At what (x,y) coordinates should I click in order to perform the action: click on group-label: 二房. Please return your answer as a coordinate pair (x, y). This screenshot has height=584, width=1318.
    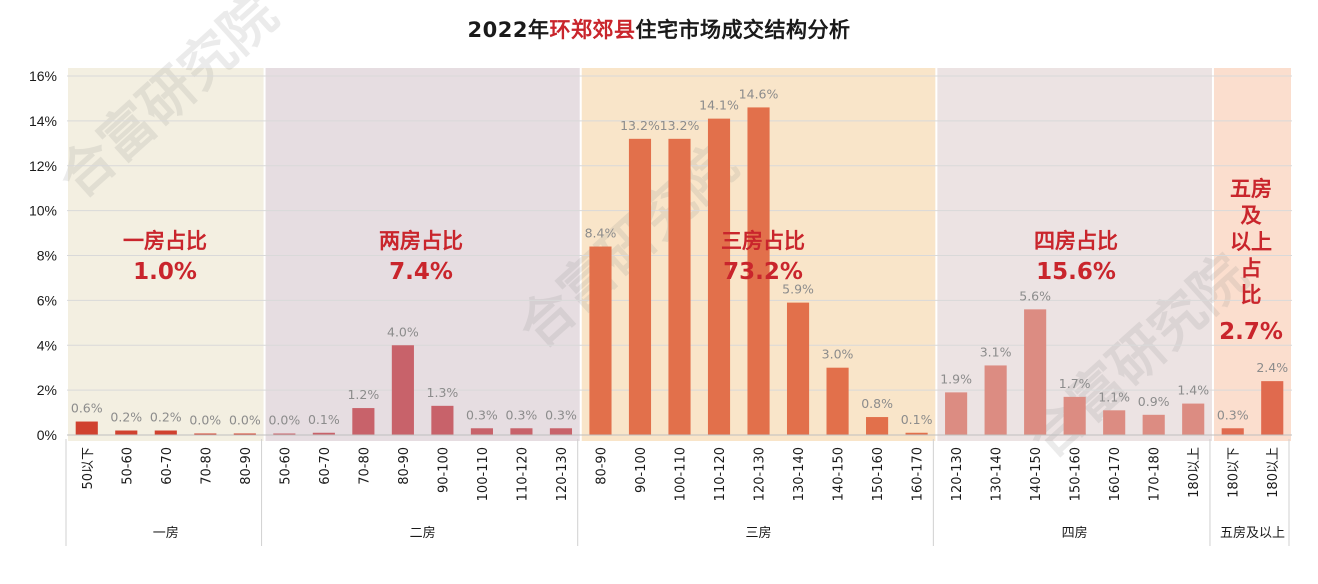
    Looking at the image, I should click on (423, 533).